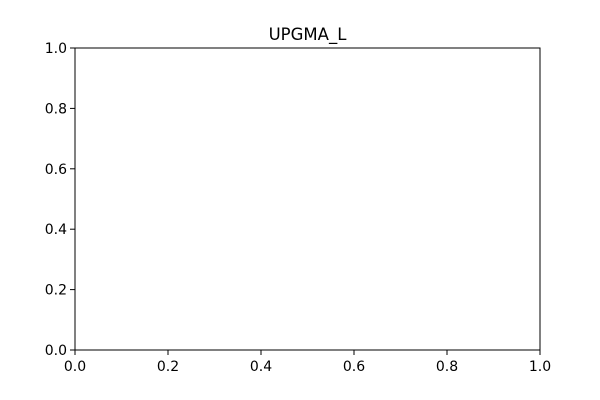 This screenshot has width=600, height=400. I want to click on y-tick-label: 0.8, so click(56, 109).